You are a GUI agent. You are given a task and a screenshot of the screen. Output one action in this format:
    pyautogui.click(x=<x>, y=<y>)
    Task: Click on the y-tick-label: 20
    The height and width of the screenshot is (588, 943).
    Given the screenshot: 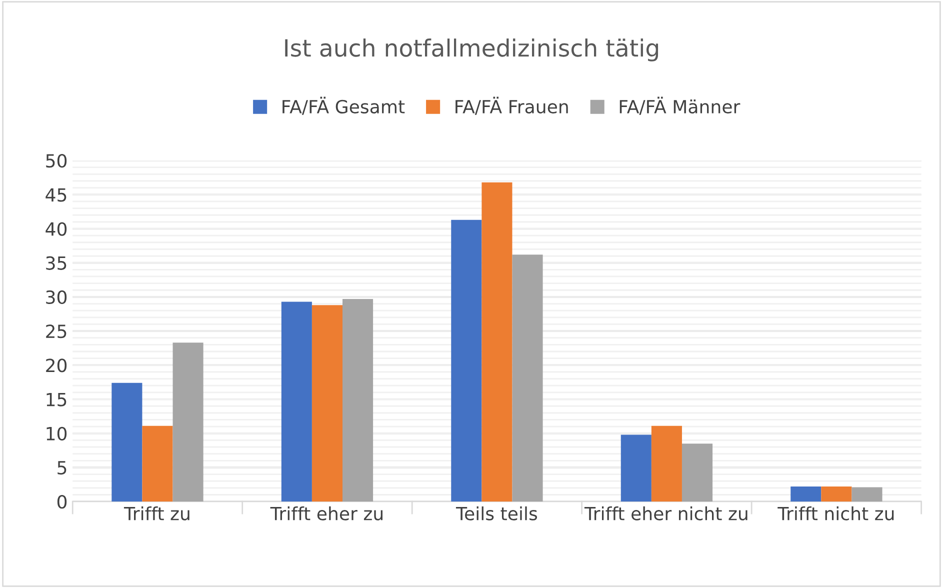 What is the action you would take?
    pyautogui.click(x=56, y=365)
    